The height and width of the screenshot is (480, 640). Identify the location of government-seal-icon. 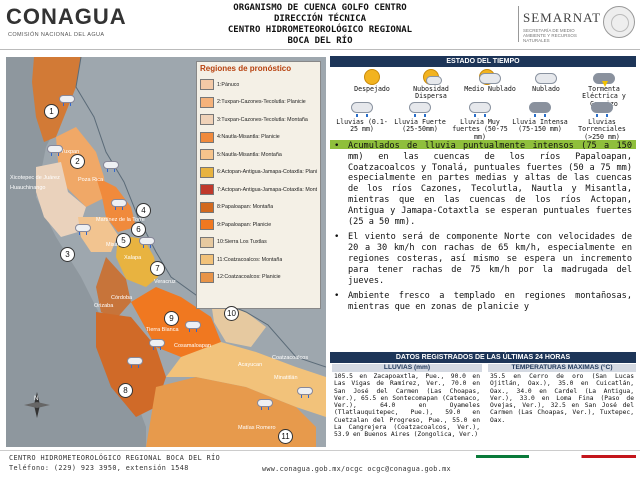
(619, 22).